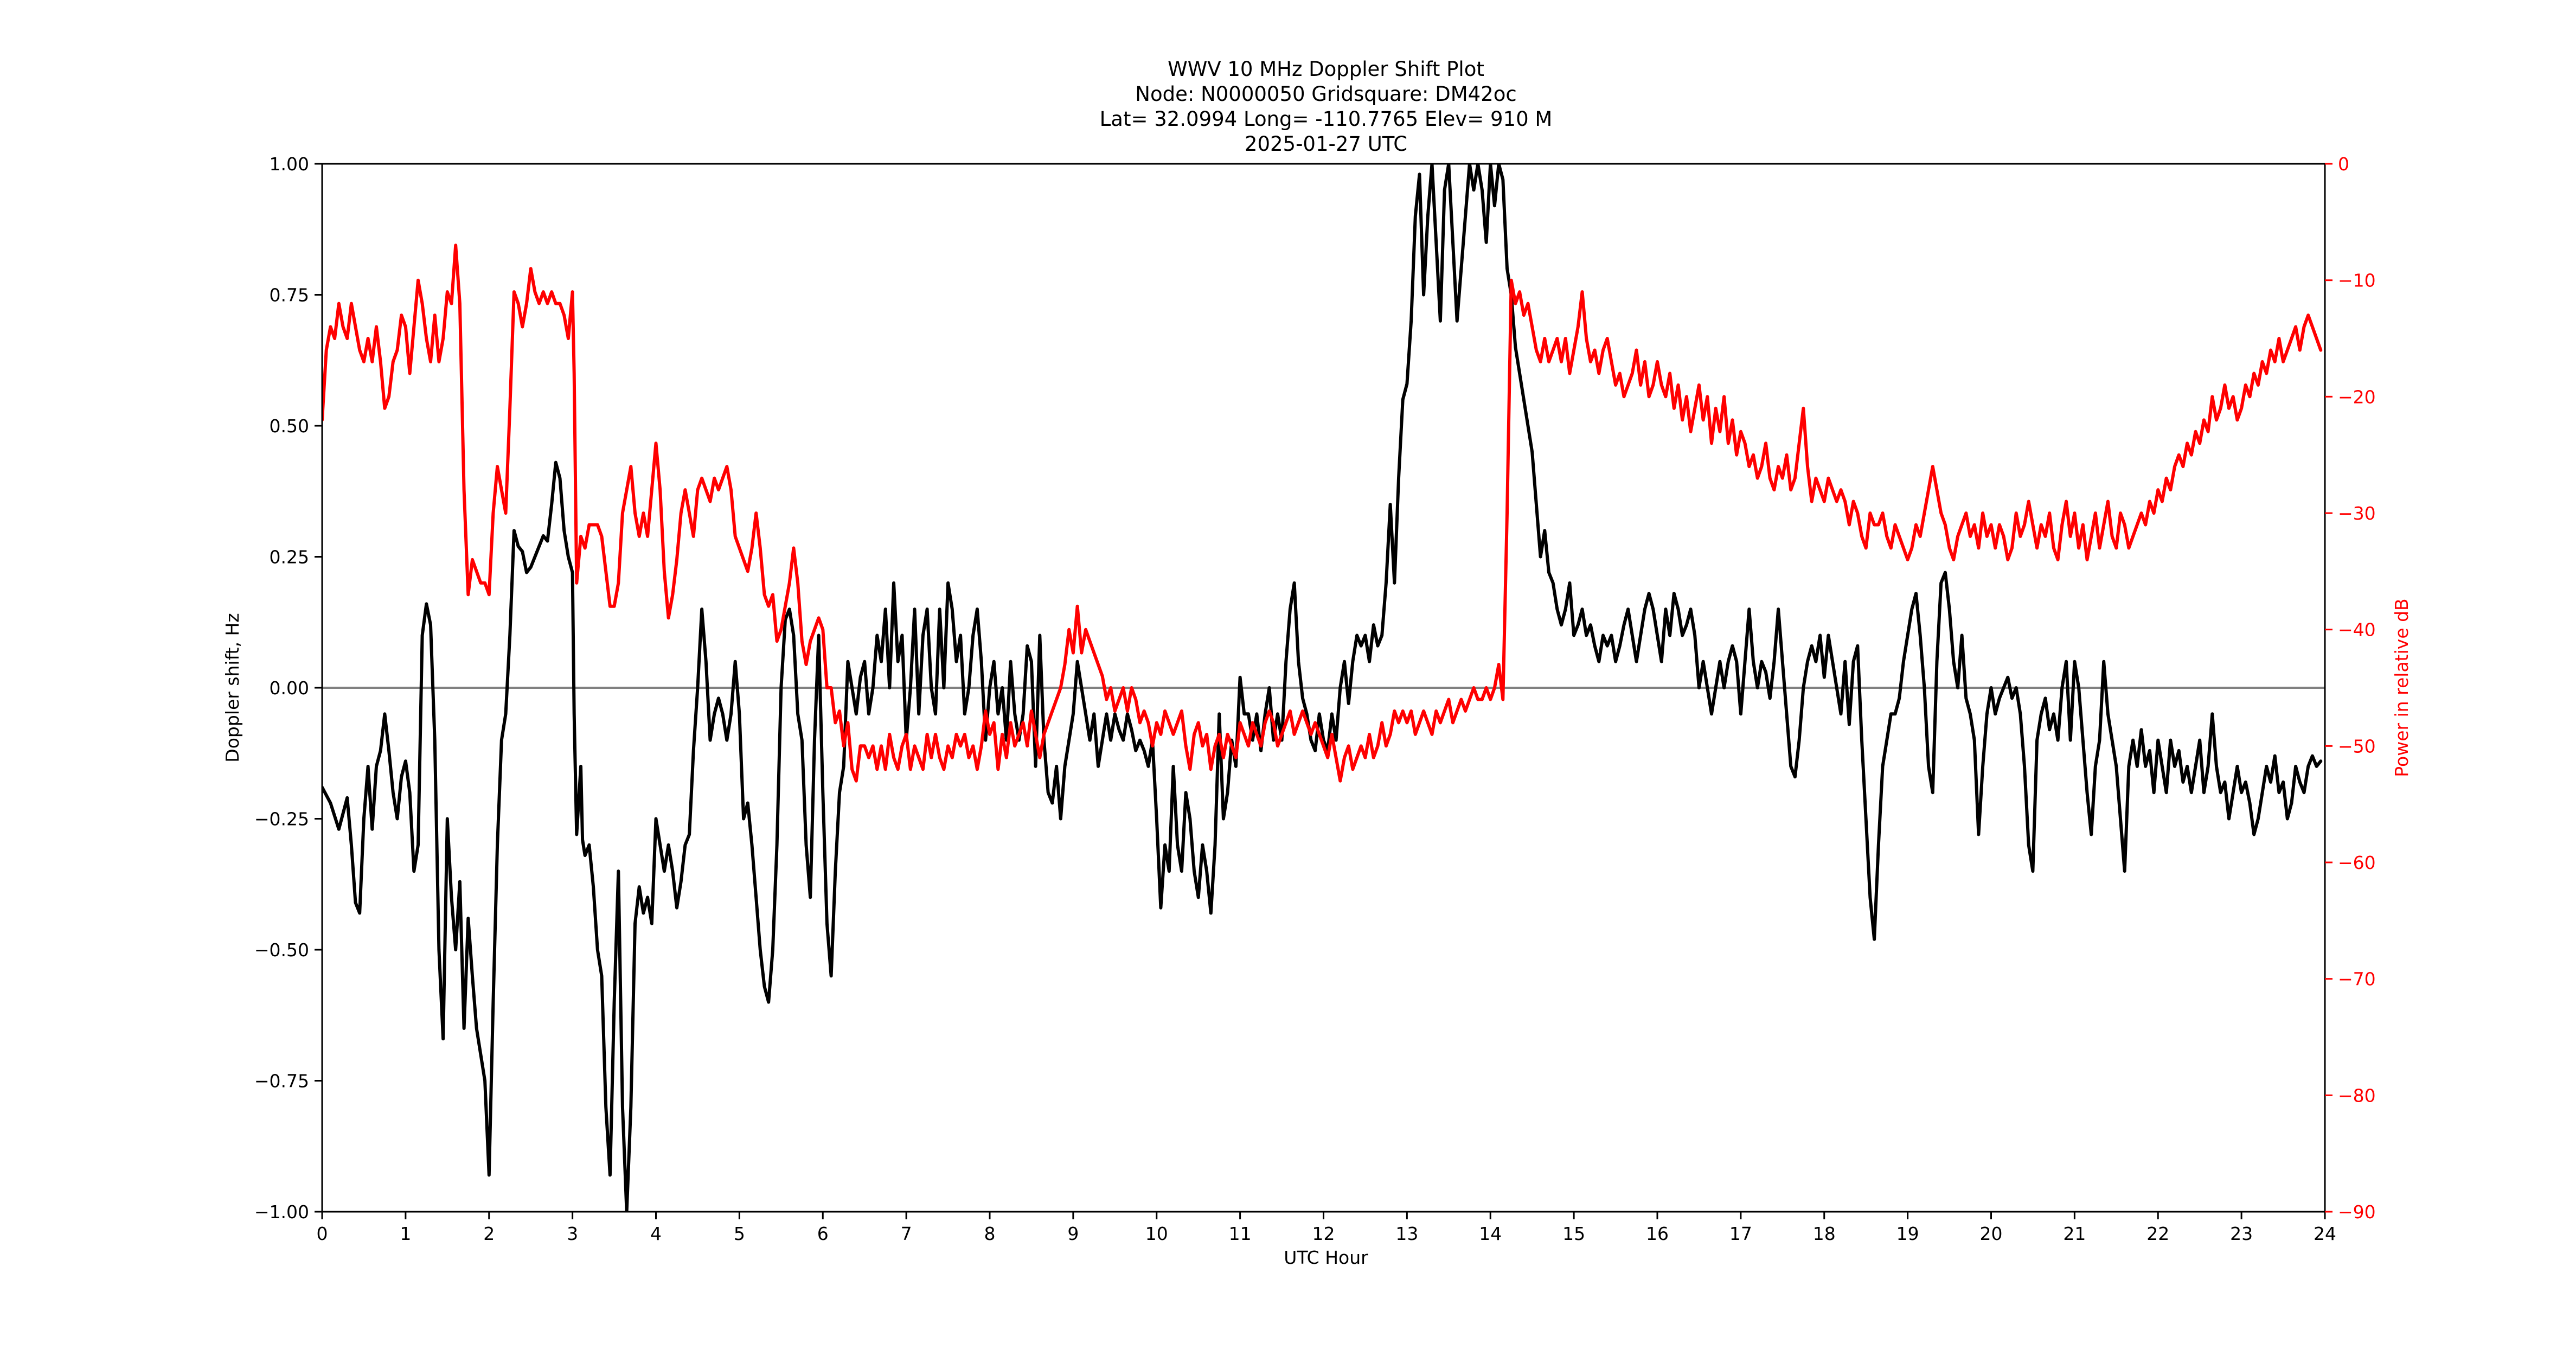 Image resolution: width=2576 pixels, height=1356 pixels. I want to click on x-tick-label: 10, so click(1156, 1233).